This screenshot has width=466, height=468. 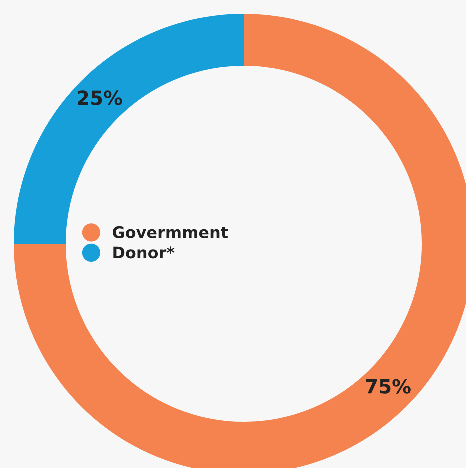 I want to click on data-label: 25%, so click(x=100, y=98).